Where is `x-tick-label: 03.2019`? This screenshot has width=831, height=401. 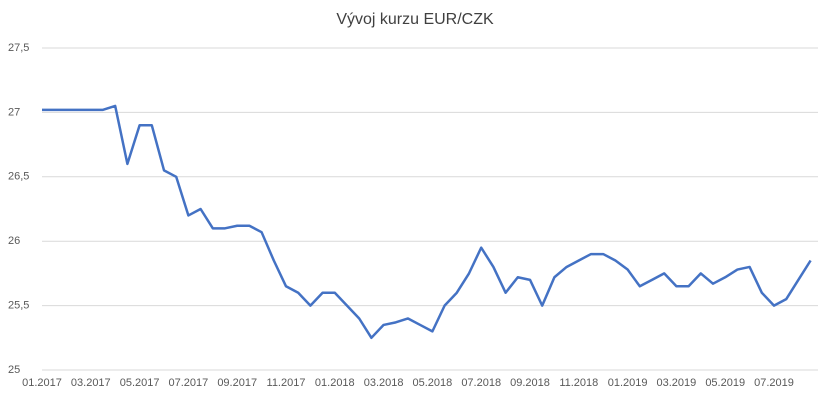
x-tick-label: 03.2019 is located at coordinates (677, 383).